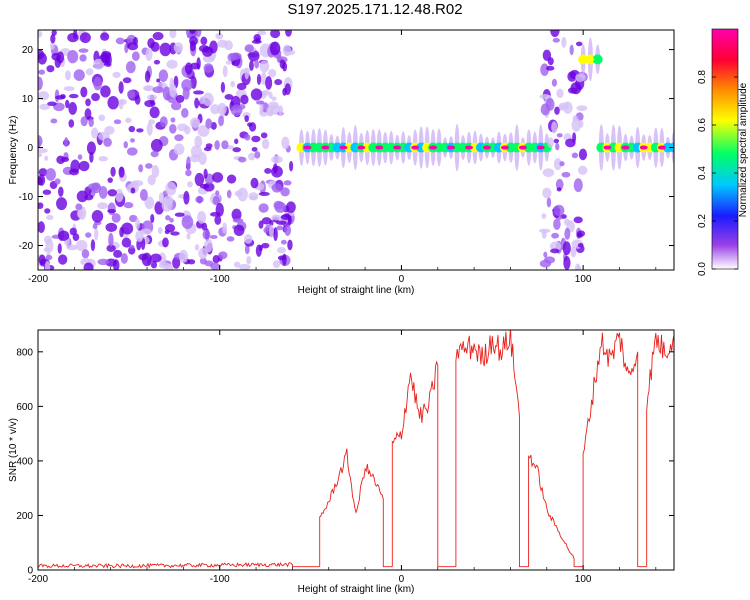 This screenshot has width=750, height=600. What do you see at coordinates (402, 579) in the screenshot?
I see `snr-x-tick-label: 0` at bounding box center [402, 579].